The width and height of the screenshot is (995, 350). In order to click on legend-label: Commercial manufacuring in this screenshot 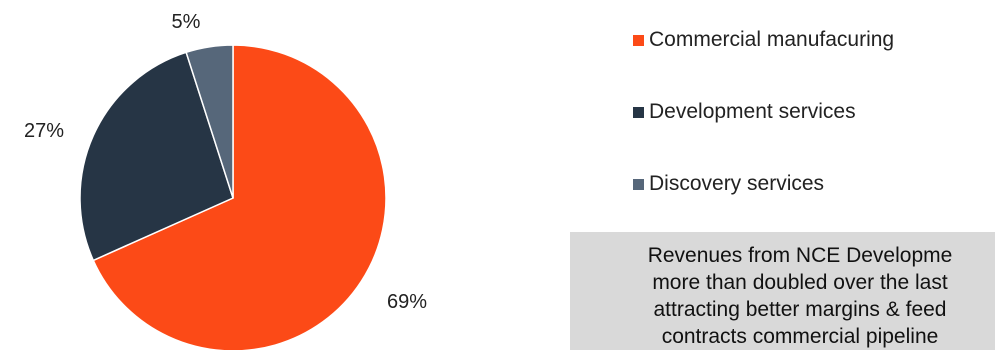, I will do `click(772, 39)`.